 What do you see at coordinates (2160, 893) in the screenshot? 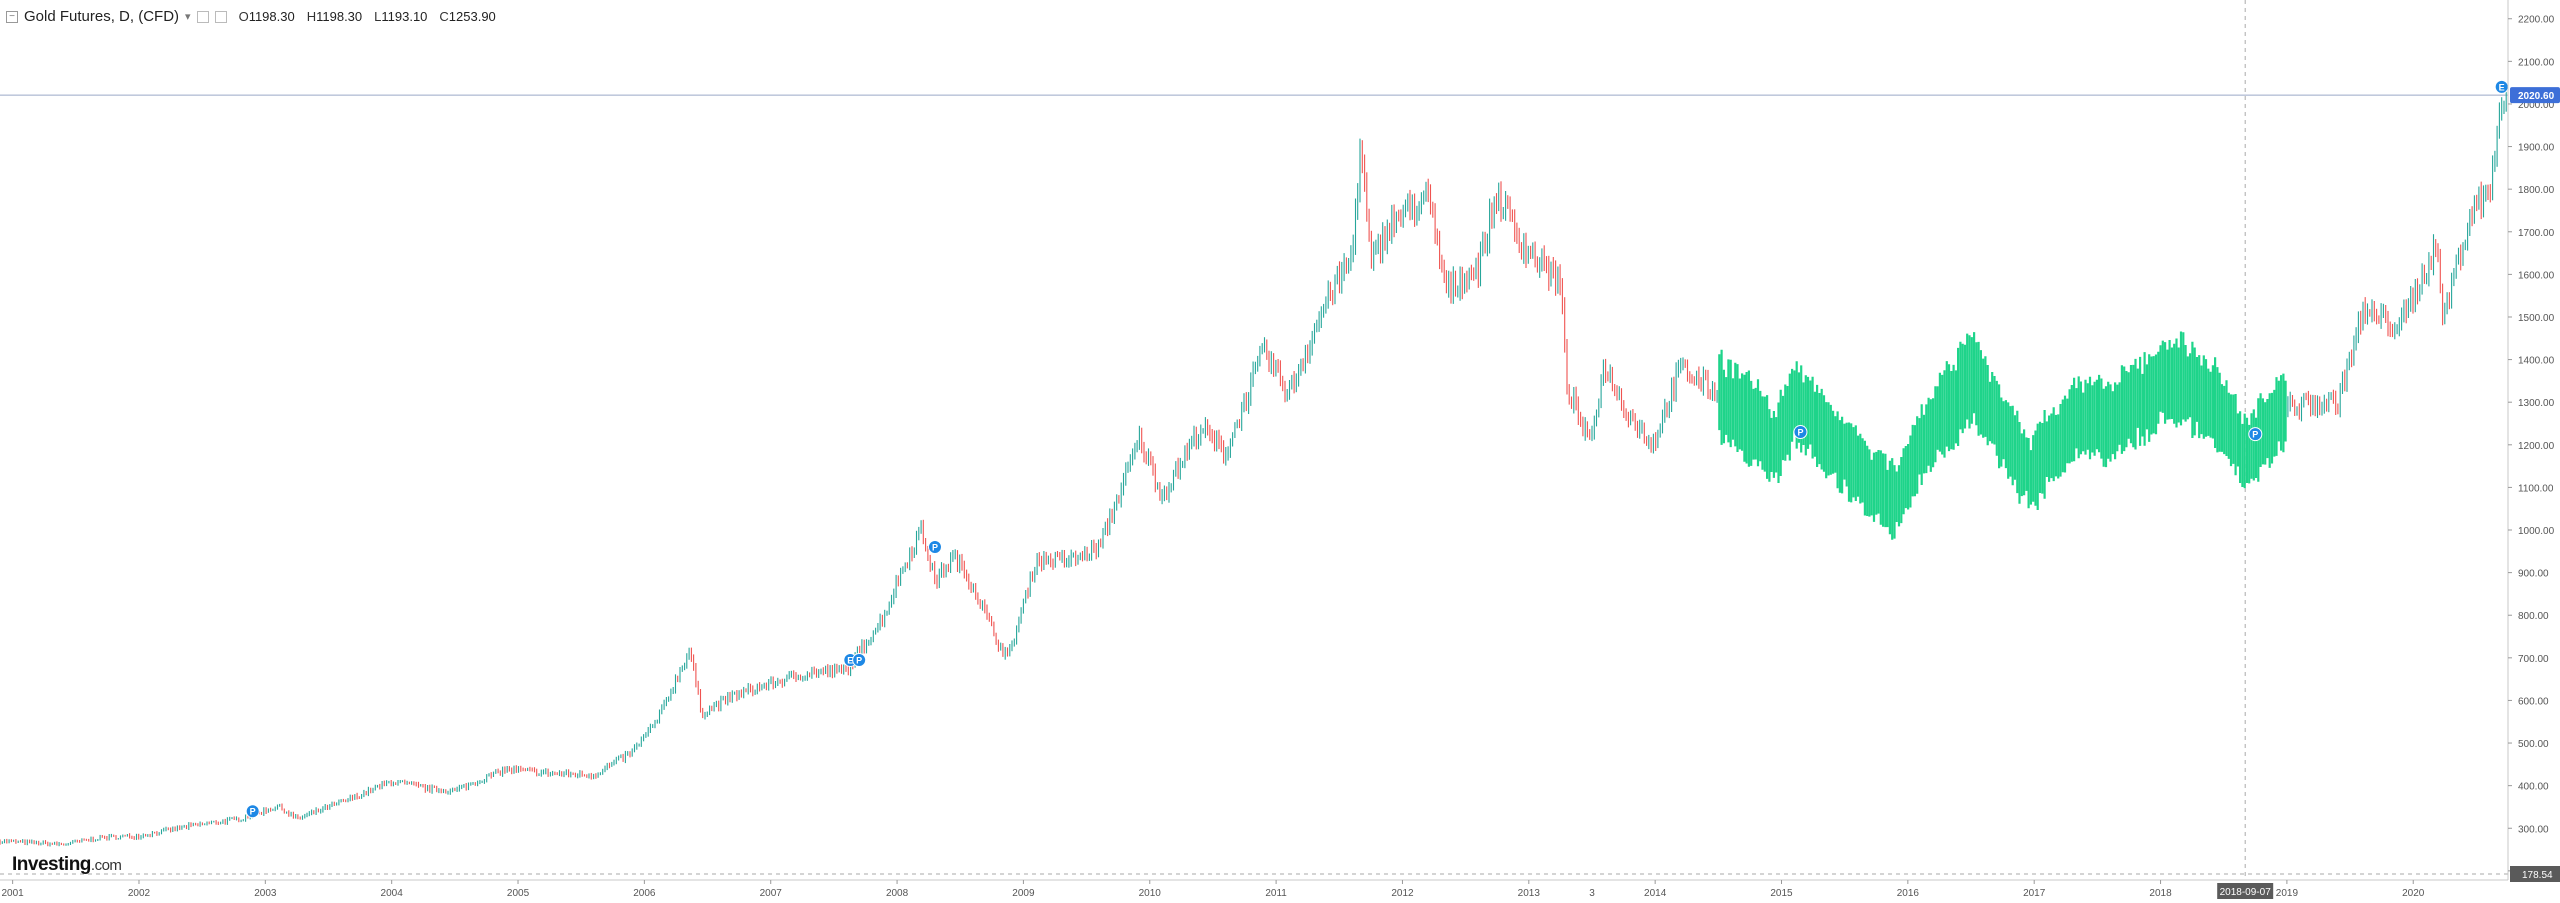
I see `time-tick-label: 2018` at bounding box center [2160, 893].